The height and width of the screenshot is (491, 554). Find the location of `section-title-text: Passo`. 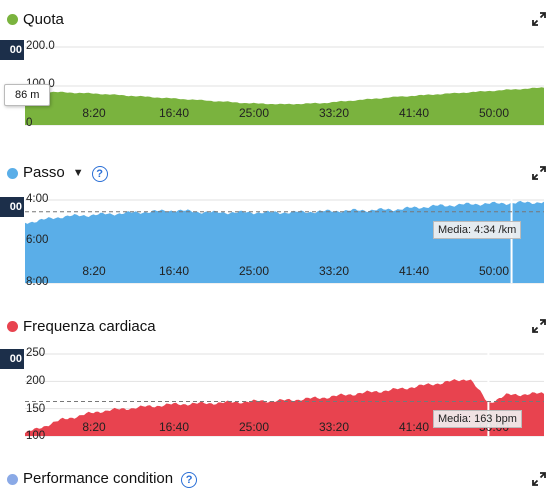

section-title-text: Passo is located at coordinates (44, 173).